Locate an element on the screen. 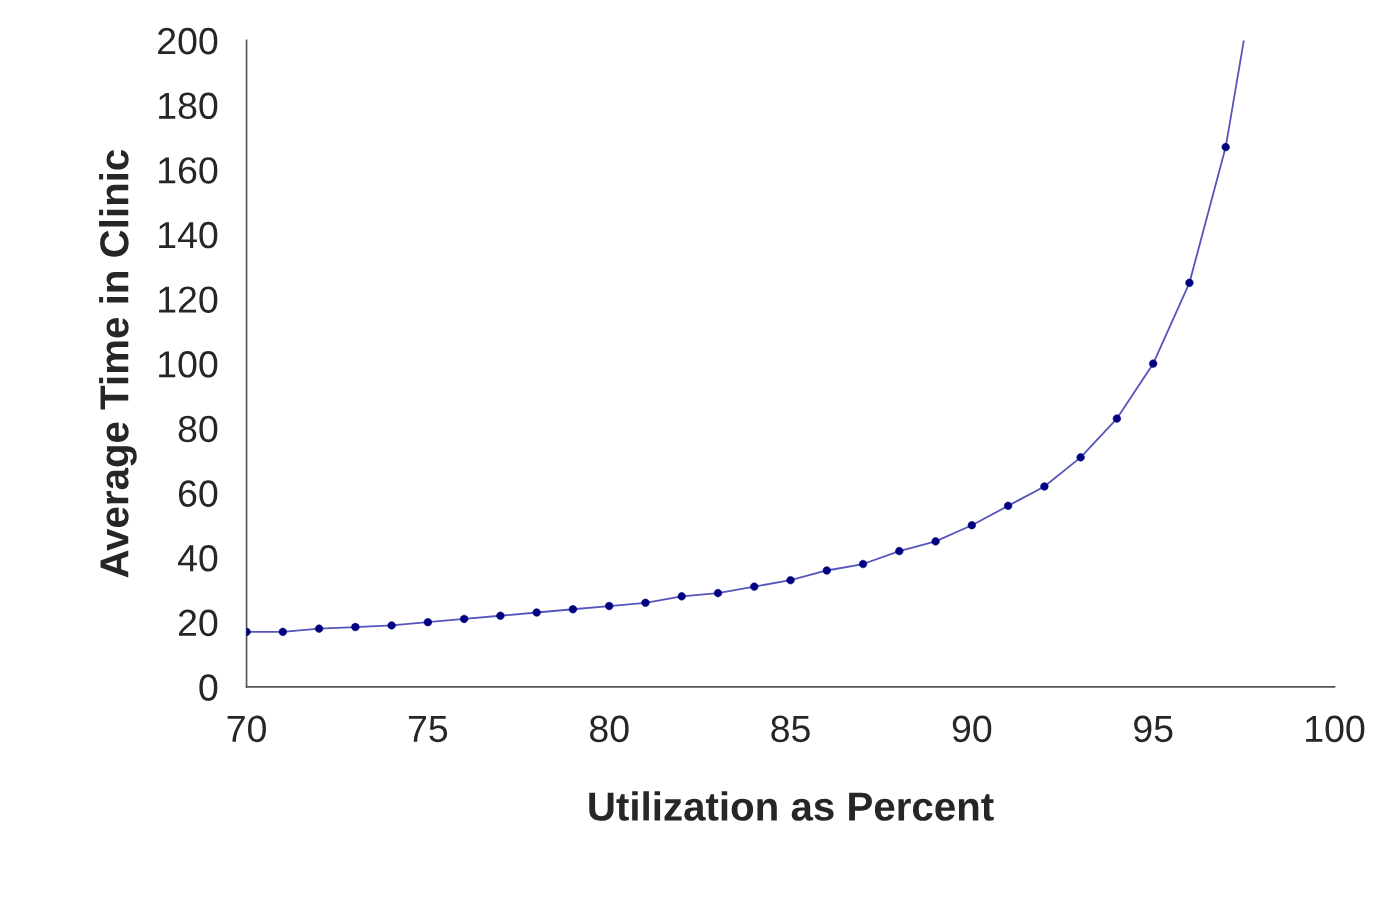 This screenshot has width=1393, height=899. y-axis-title: Average Time in Clinic is located at coordinates (118, 363).